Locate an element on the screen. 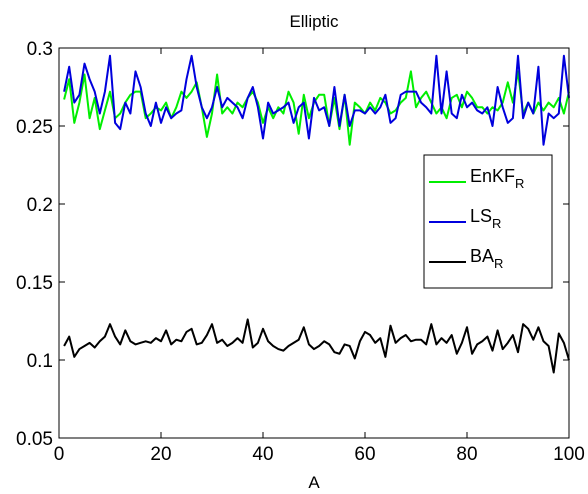 Image resolution: width=588 pixels, height=494 pixels. x-tick-label: 80 is located at coordinates (466, 454).